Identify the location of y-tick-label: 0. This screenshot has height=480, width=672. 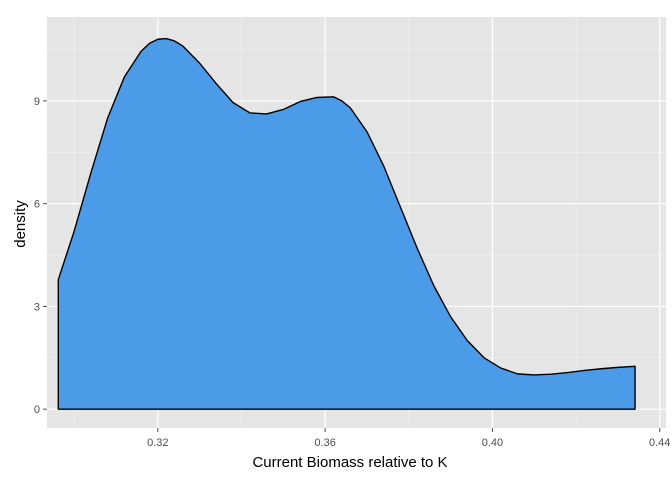
(37, 410).